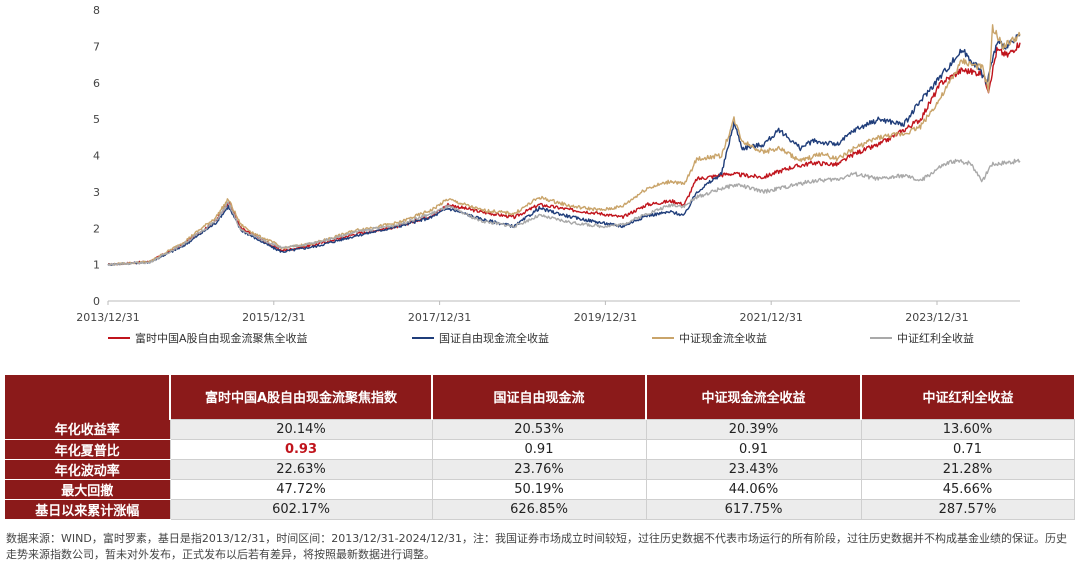  What do you see at coordinates (87, 489) in the screenshot?
I see `row-label: 最大回撤` at bounding box center [87, 489].